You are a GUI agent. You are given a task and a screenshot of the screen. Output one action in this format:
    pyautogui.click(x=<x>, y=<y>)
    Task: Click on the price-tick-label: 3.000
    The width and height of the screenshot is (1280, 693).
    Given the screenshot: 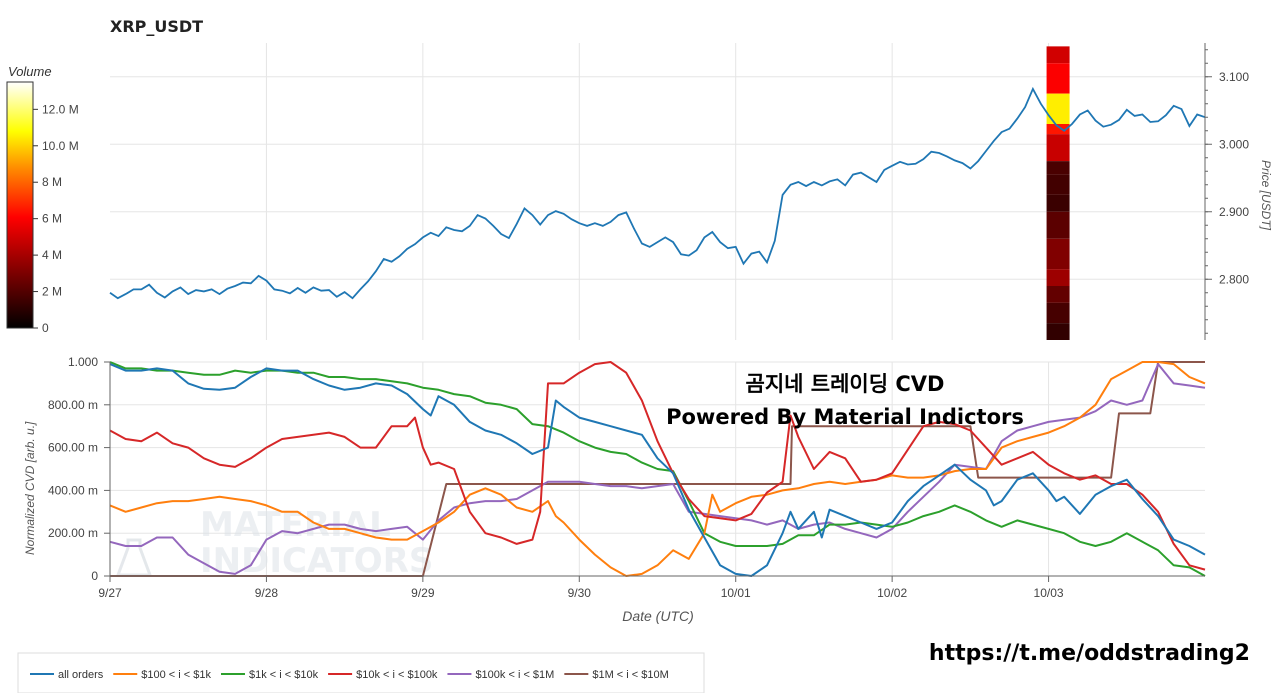 What is the action you would take?
    pyautogui.click(x=1234, y=144)
    